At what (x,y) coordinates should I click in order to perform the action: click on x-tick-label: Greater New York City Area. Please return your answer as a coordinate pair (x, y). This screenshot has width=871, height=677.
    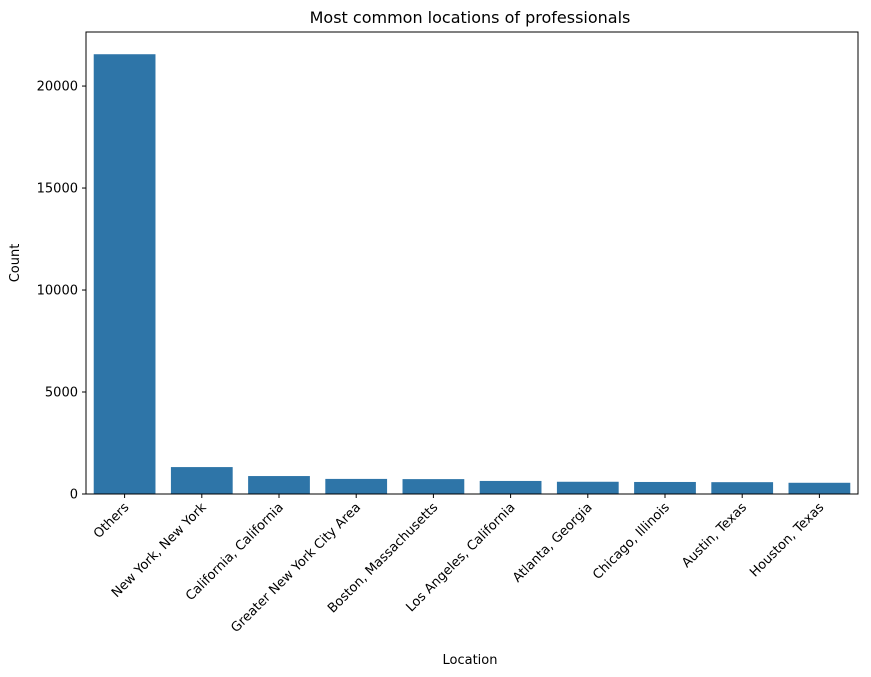
    Looking at the image, I should click on (296, 568).